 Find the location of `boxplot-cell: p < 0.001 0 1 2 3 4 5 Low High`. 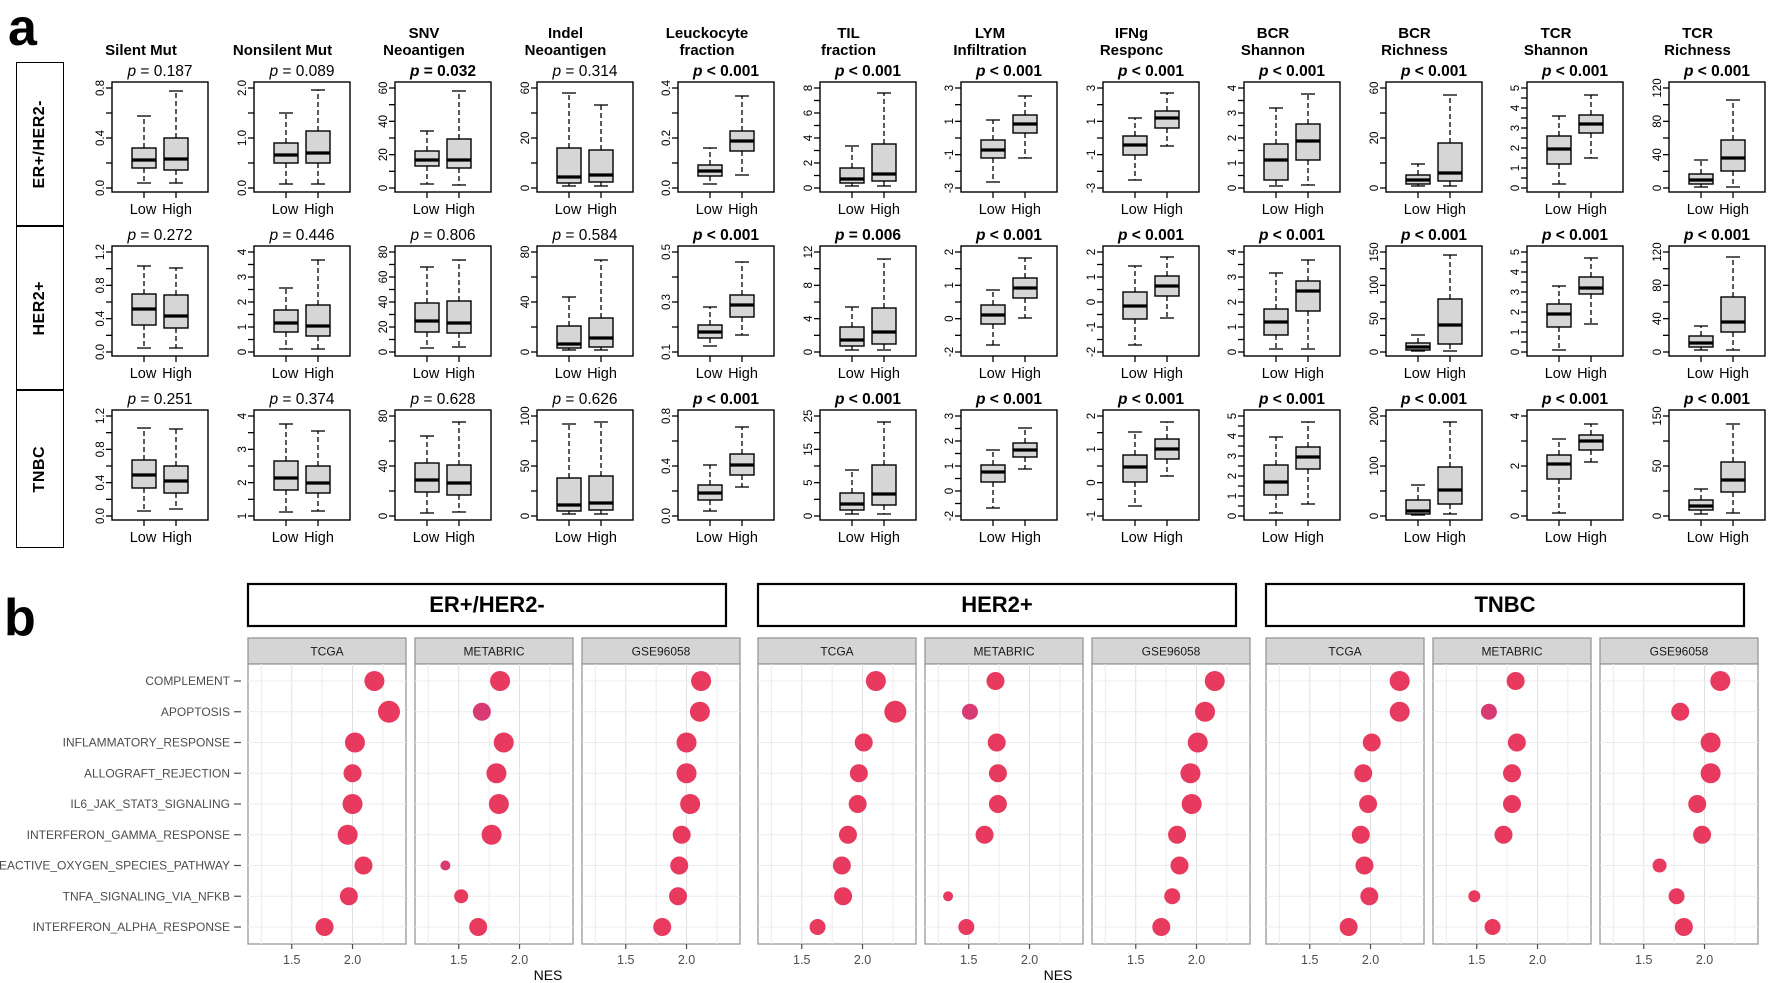

boxplot-cell: p < 0.001 0 1 2 3 4 5 Low High is located at coordinates (1567, 140).